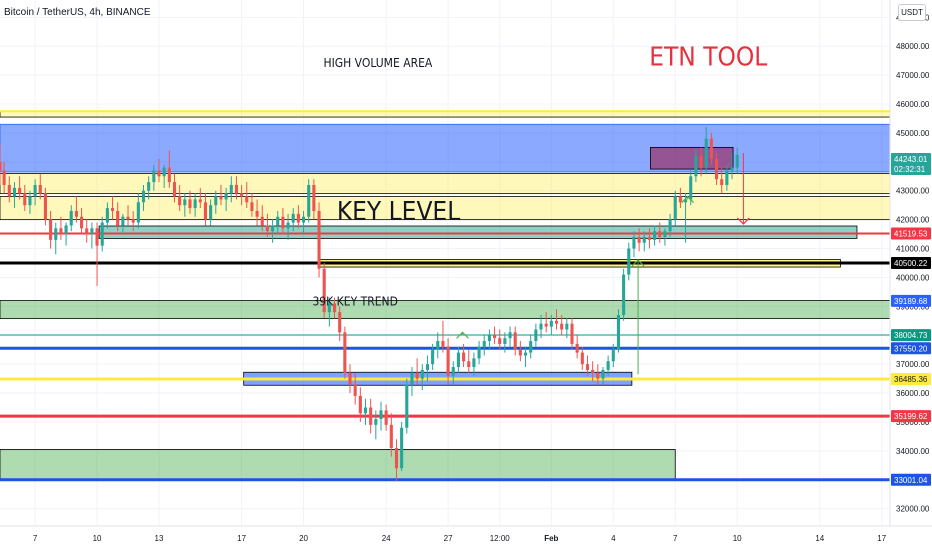 Image resolution: width=932 pixels, height=550 pixels. Describe the element at coordinates (913, 75) in the screenshot. I see `y-tick-label: 47000.00` at that location.